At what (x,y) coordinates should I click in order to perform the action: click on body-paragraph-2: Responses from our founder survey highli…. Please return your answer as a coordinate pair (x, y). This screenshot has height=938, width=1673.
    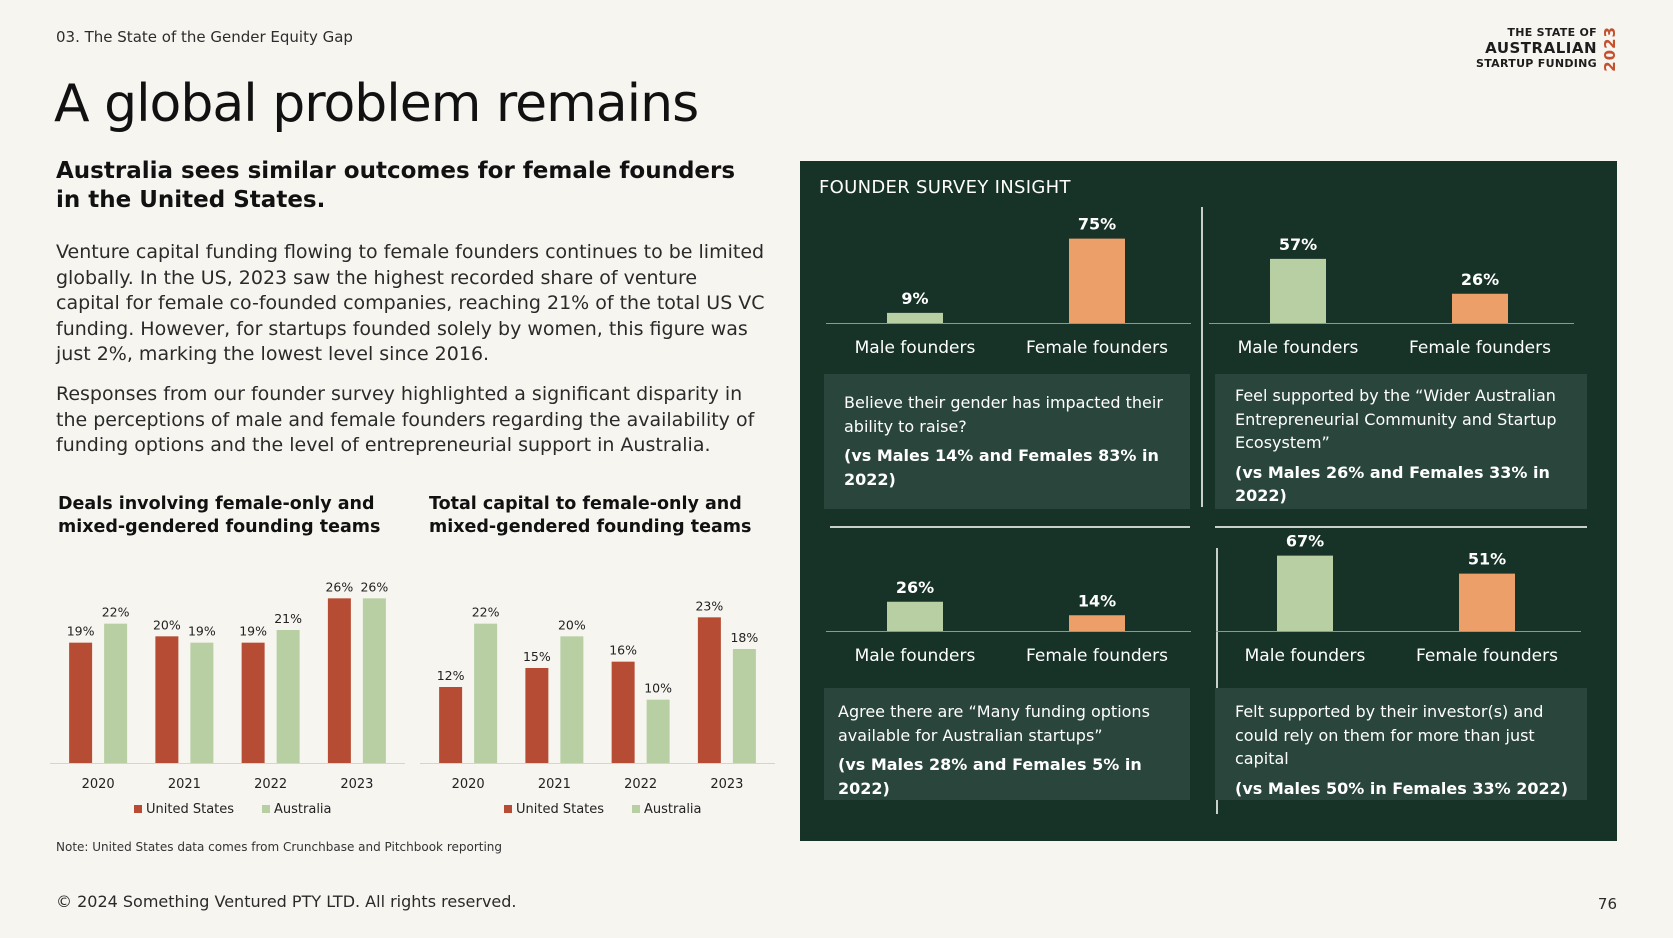
    Looking at the image, I should click on (405, 419).